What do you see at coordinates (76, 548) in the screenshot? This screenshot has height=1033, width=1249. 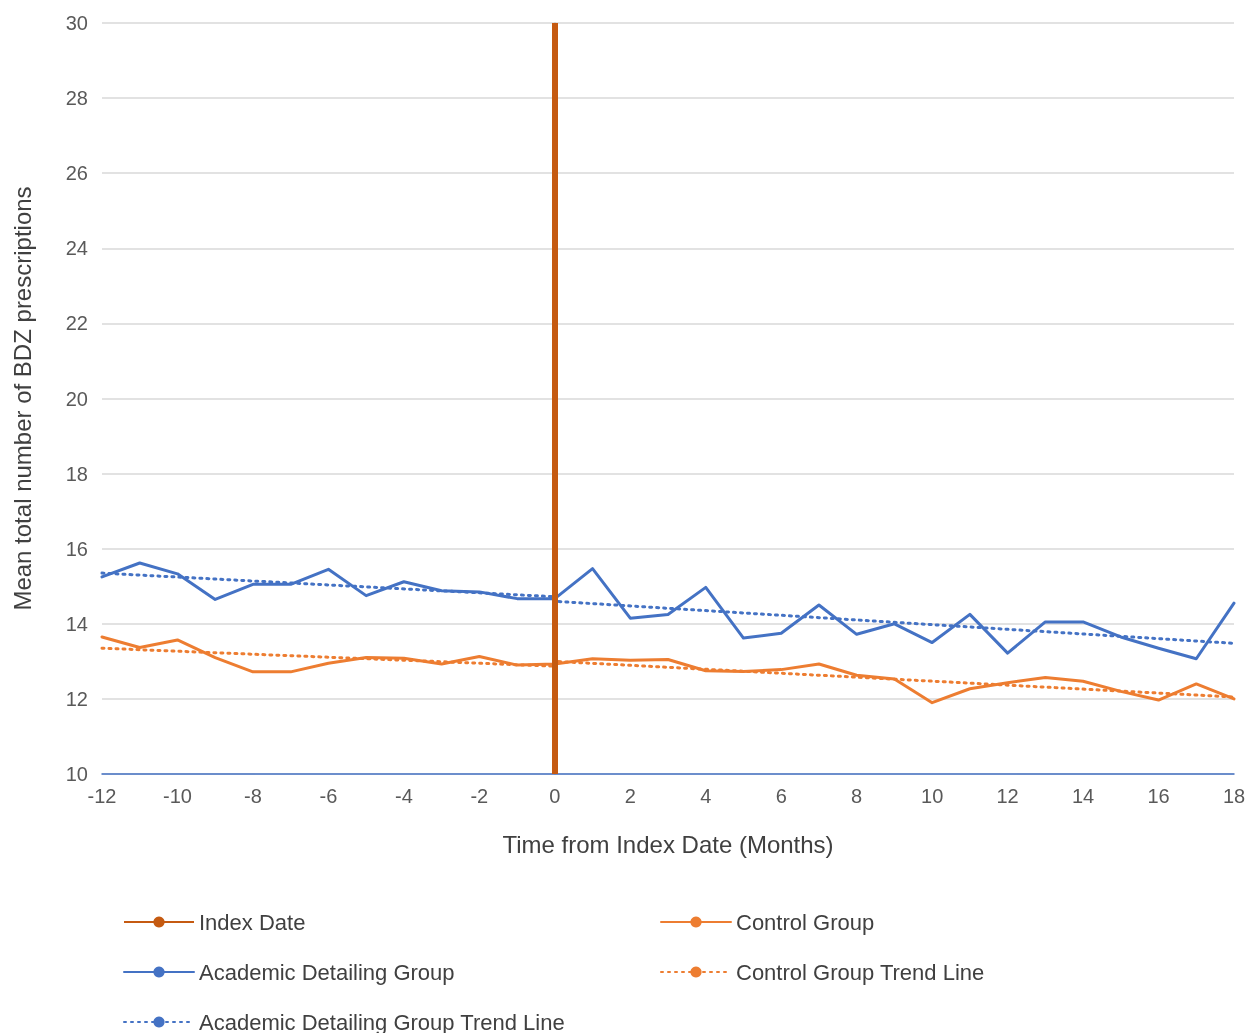 I see `y-tick-label: 16` at bounding box center [76, 548].